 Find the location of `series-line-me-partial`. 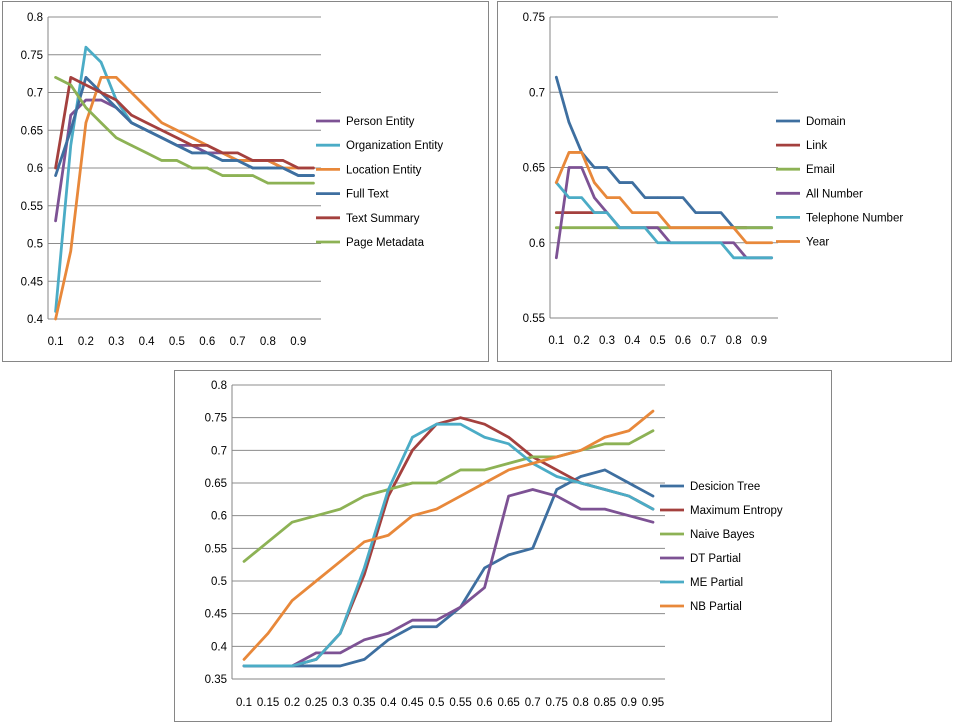

series-line-me-partial is located at coordinates (448, 545).